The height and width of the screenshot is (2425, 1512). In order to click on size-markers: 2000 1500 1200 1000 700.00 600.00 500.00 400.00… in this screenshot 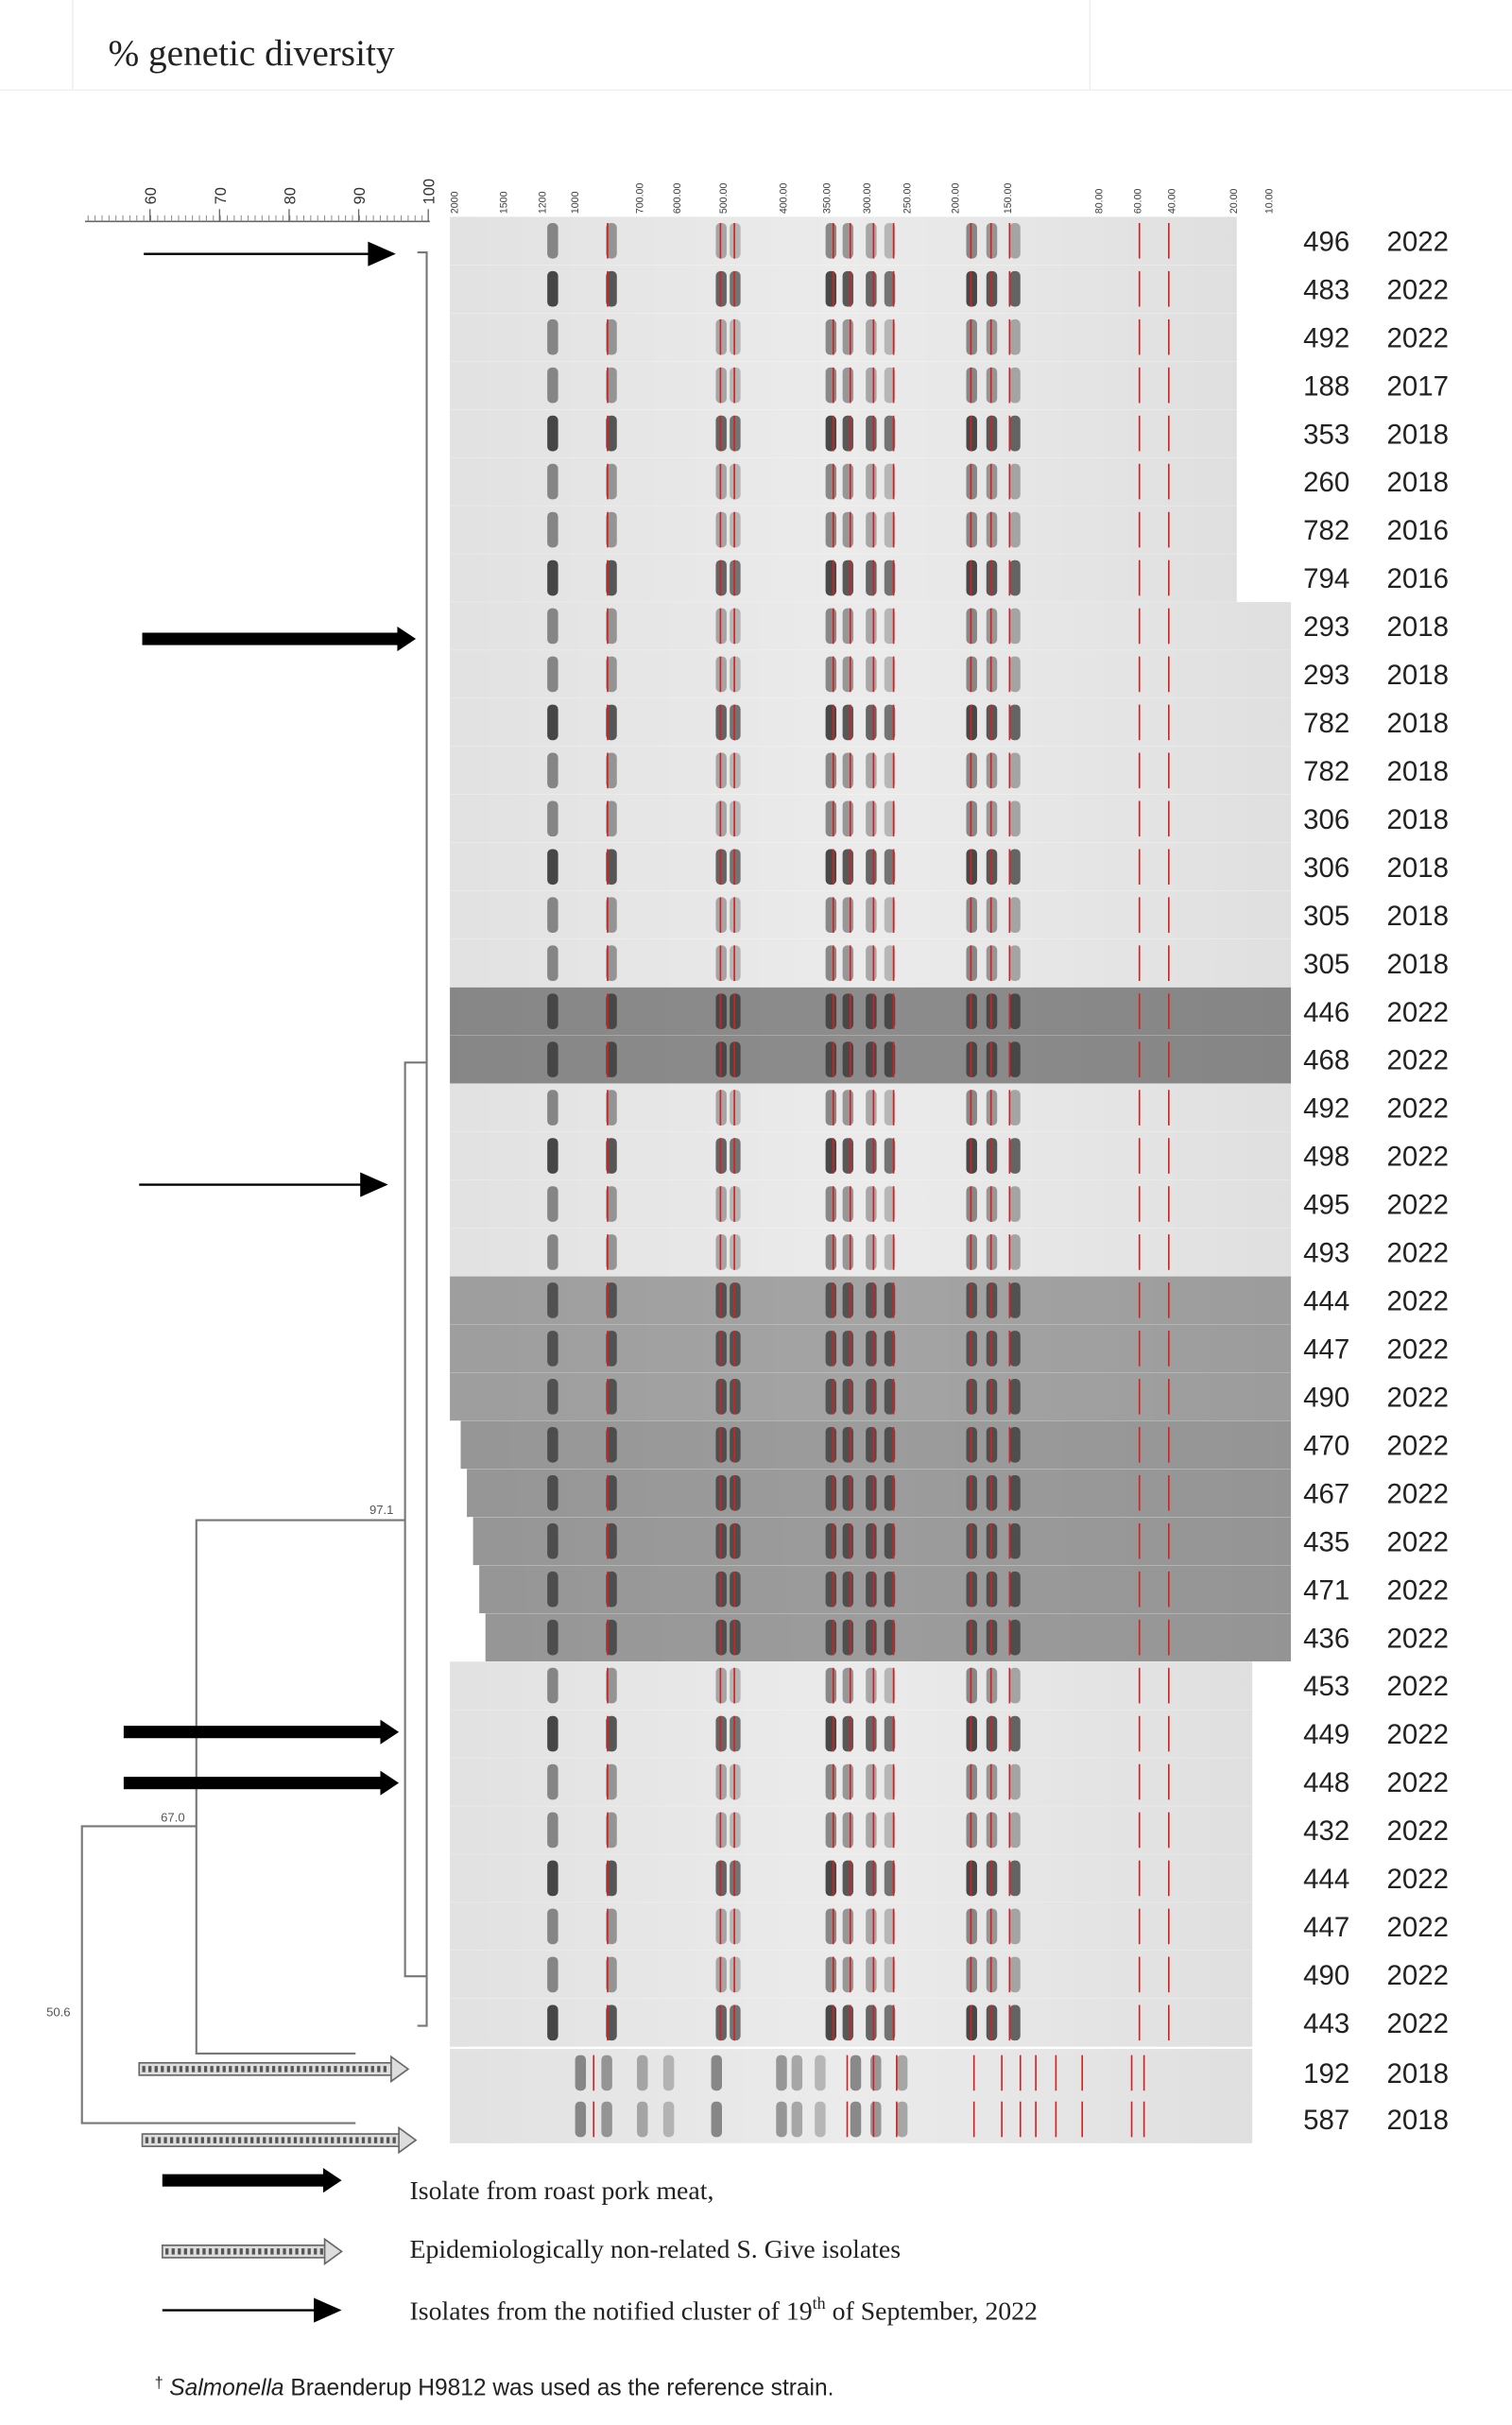, I will do `click(862, 199)`.